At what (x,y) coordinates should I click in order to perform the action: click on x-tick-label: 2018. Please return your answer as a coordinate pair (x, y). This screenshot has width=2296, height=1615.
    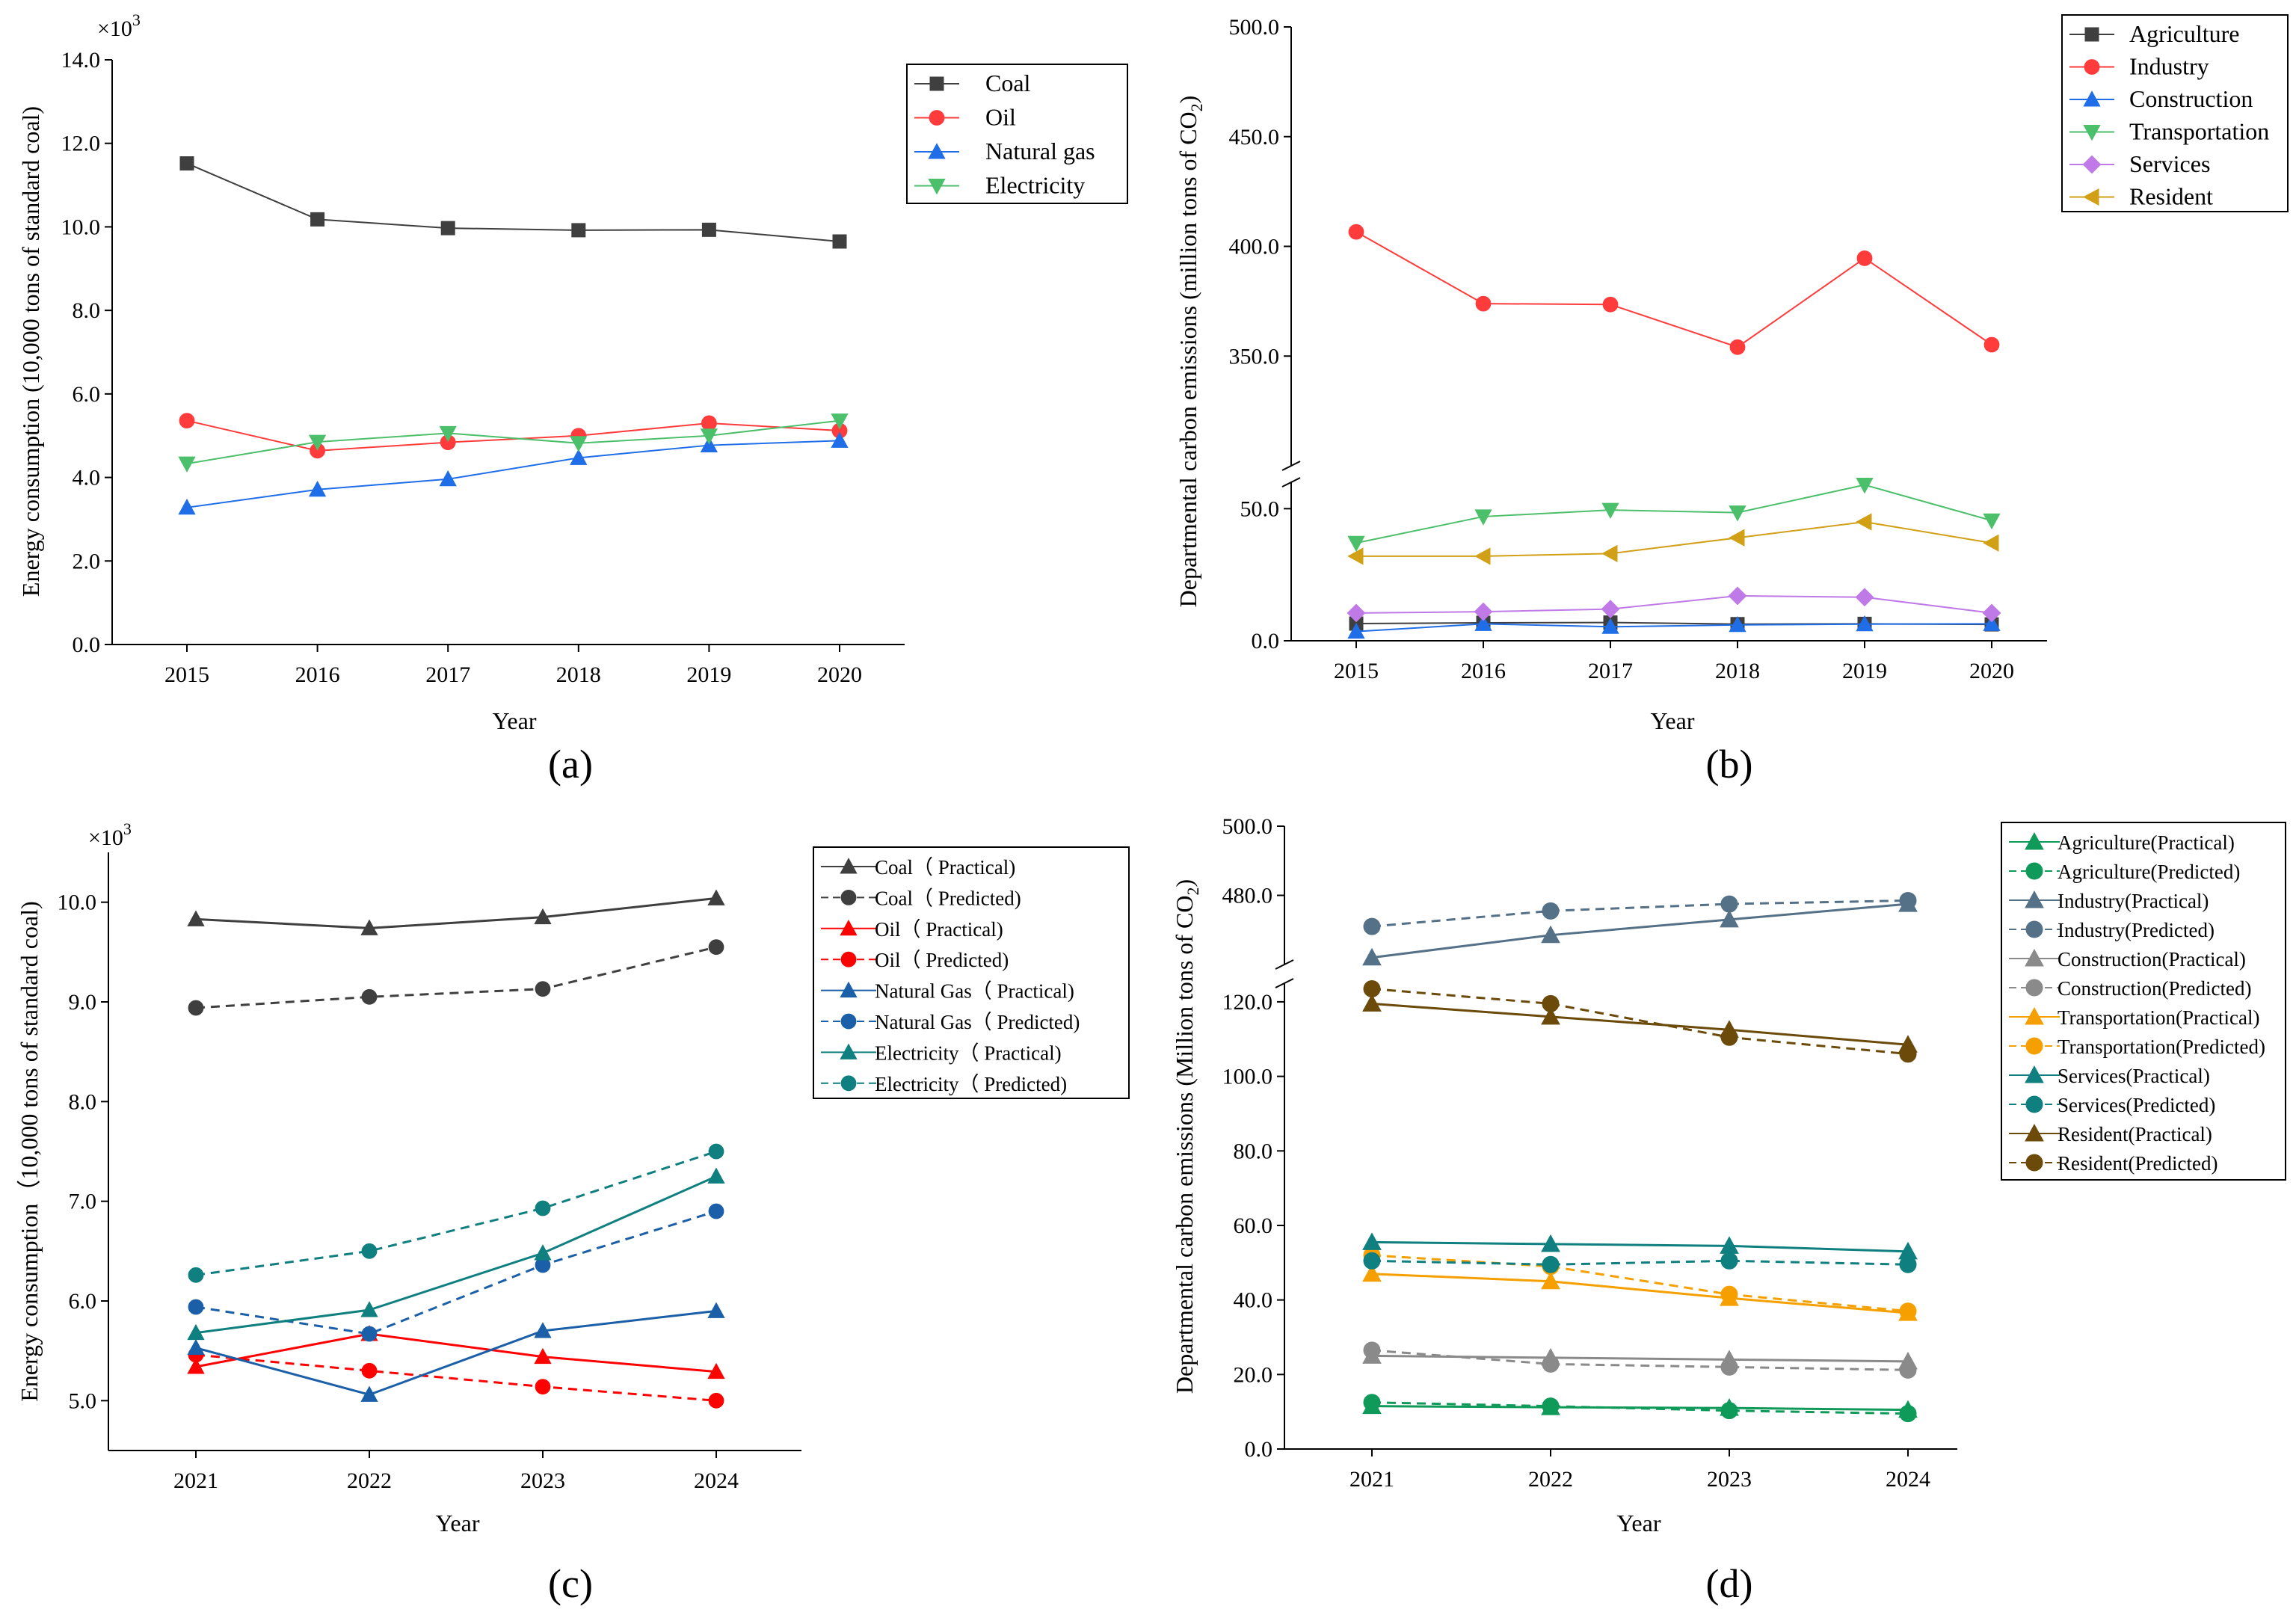
    Looking at the image, I should click on (1738, 671).